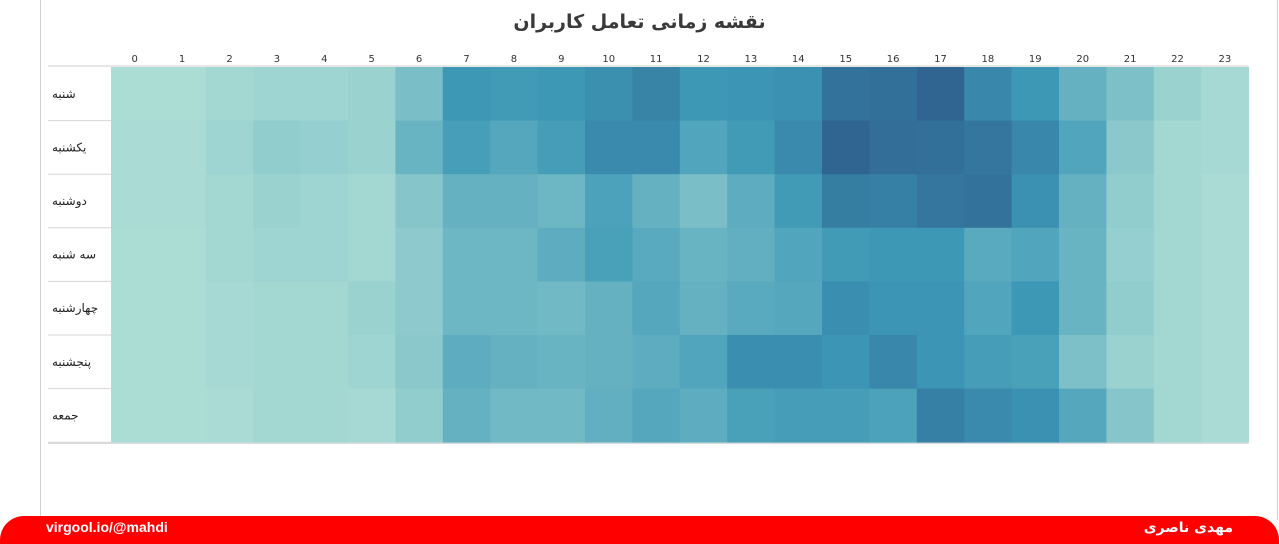  Describe the element at coordinates (69, 201) in the screenshot. I see `y-tick-label: دوشنبه` at that location.